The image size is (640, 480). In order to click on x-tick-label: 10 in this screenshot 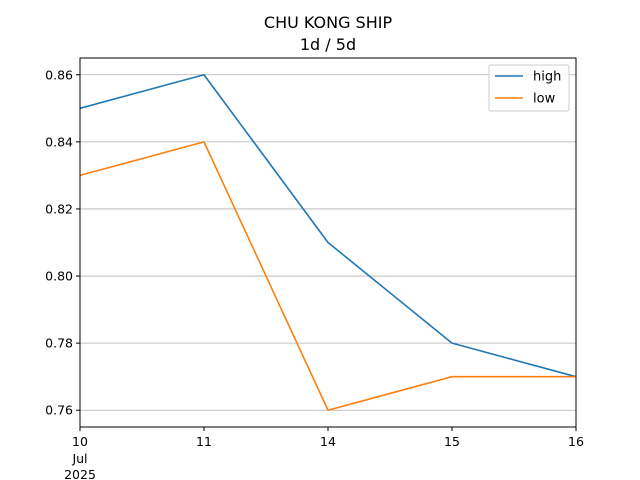, I will do `click(80, 441)`.